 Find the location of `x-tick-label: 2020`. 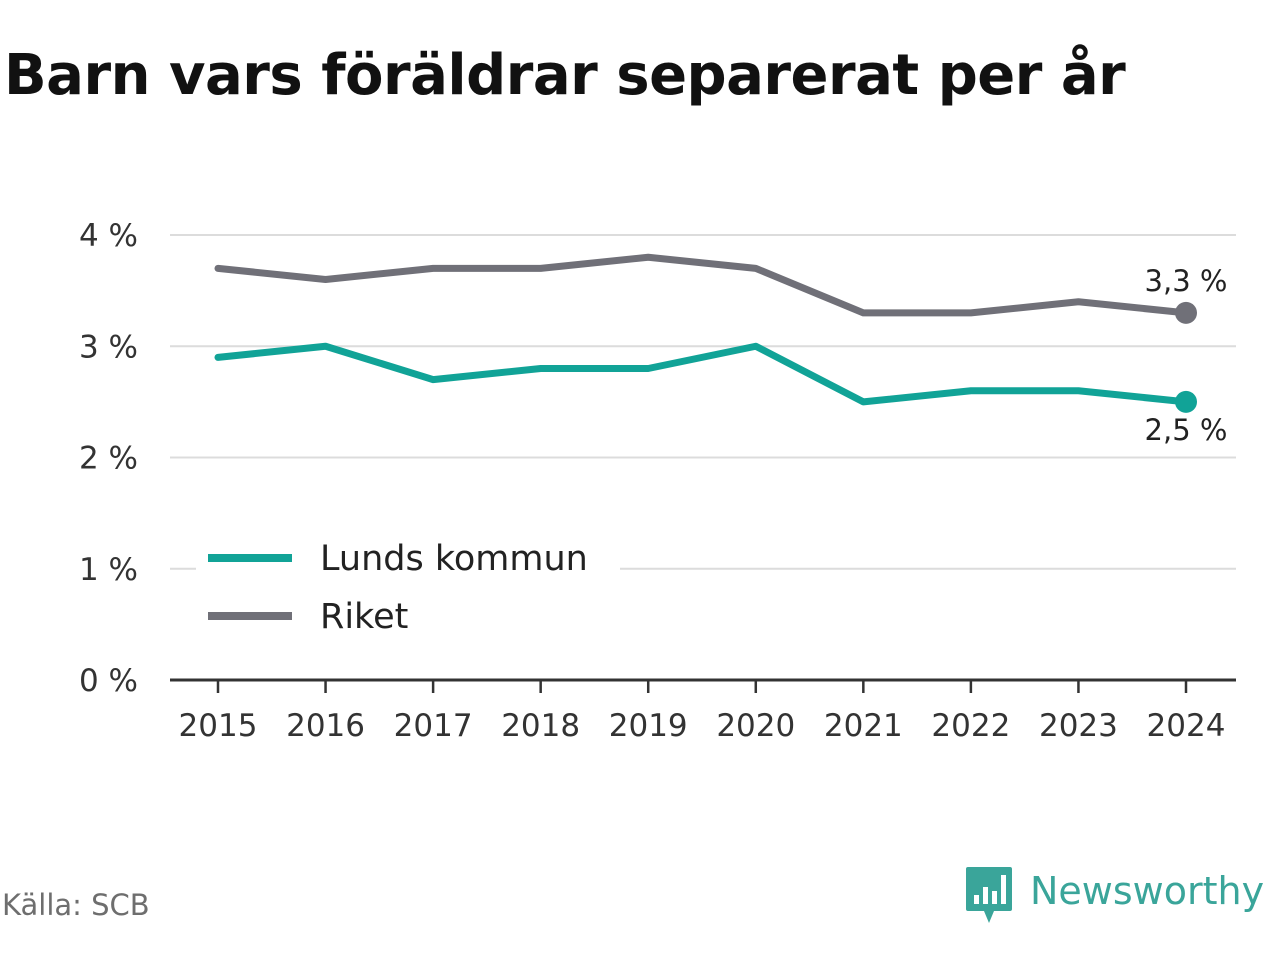

x-tick-label: 2020 is located at coordinates (755, 726).